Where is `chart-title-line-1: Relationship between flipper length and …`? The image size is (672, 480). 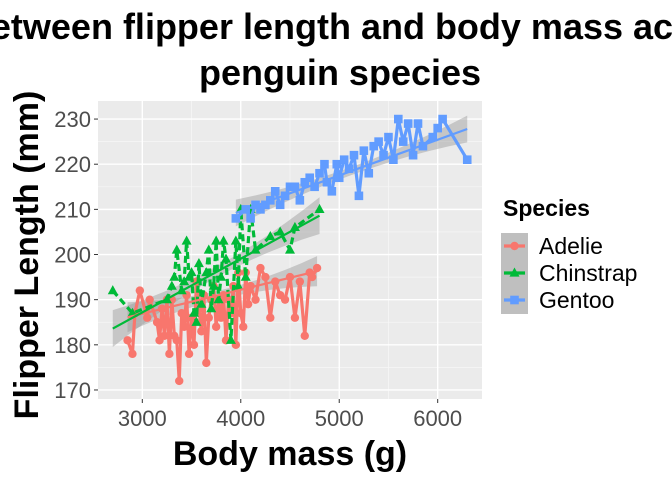 chart-title-line-1: Relationship between flipper length and … is located at coordinates (336, 26).